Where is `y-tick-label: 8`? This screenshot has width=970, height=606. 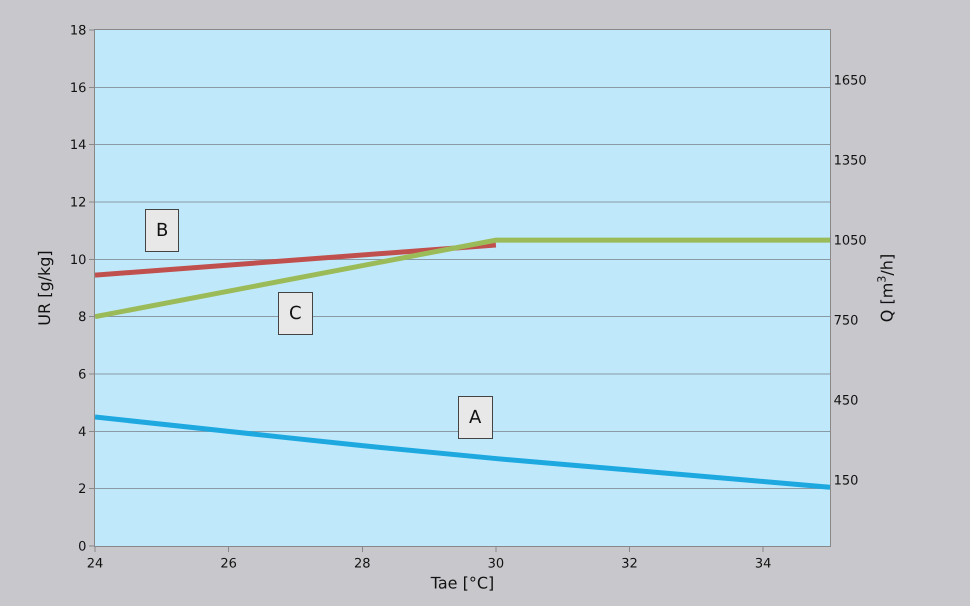 y-tick-label: 8 is located at coordinates (82, 318).